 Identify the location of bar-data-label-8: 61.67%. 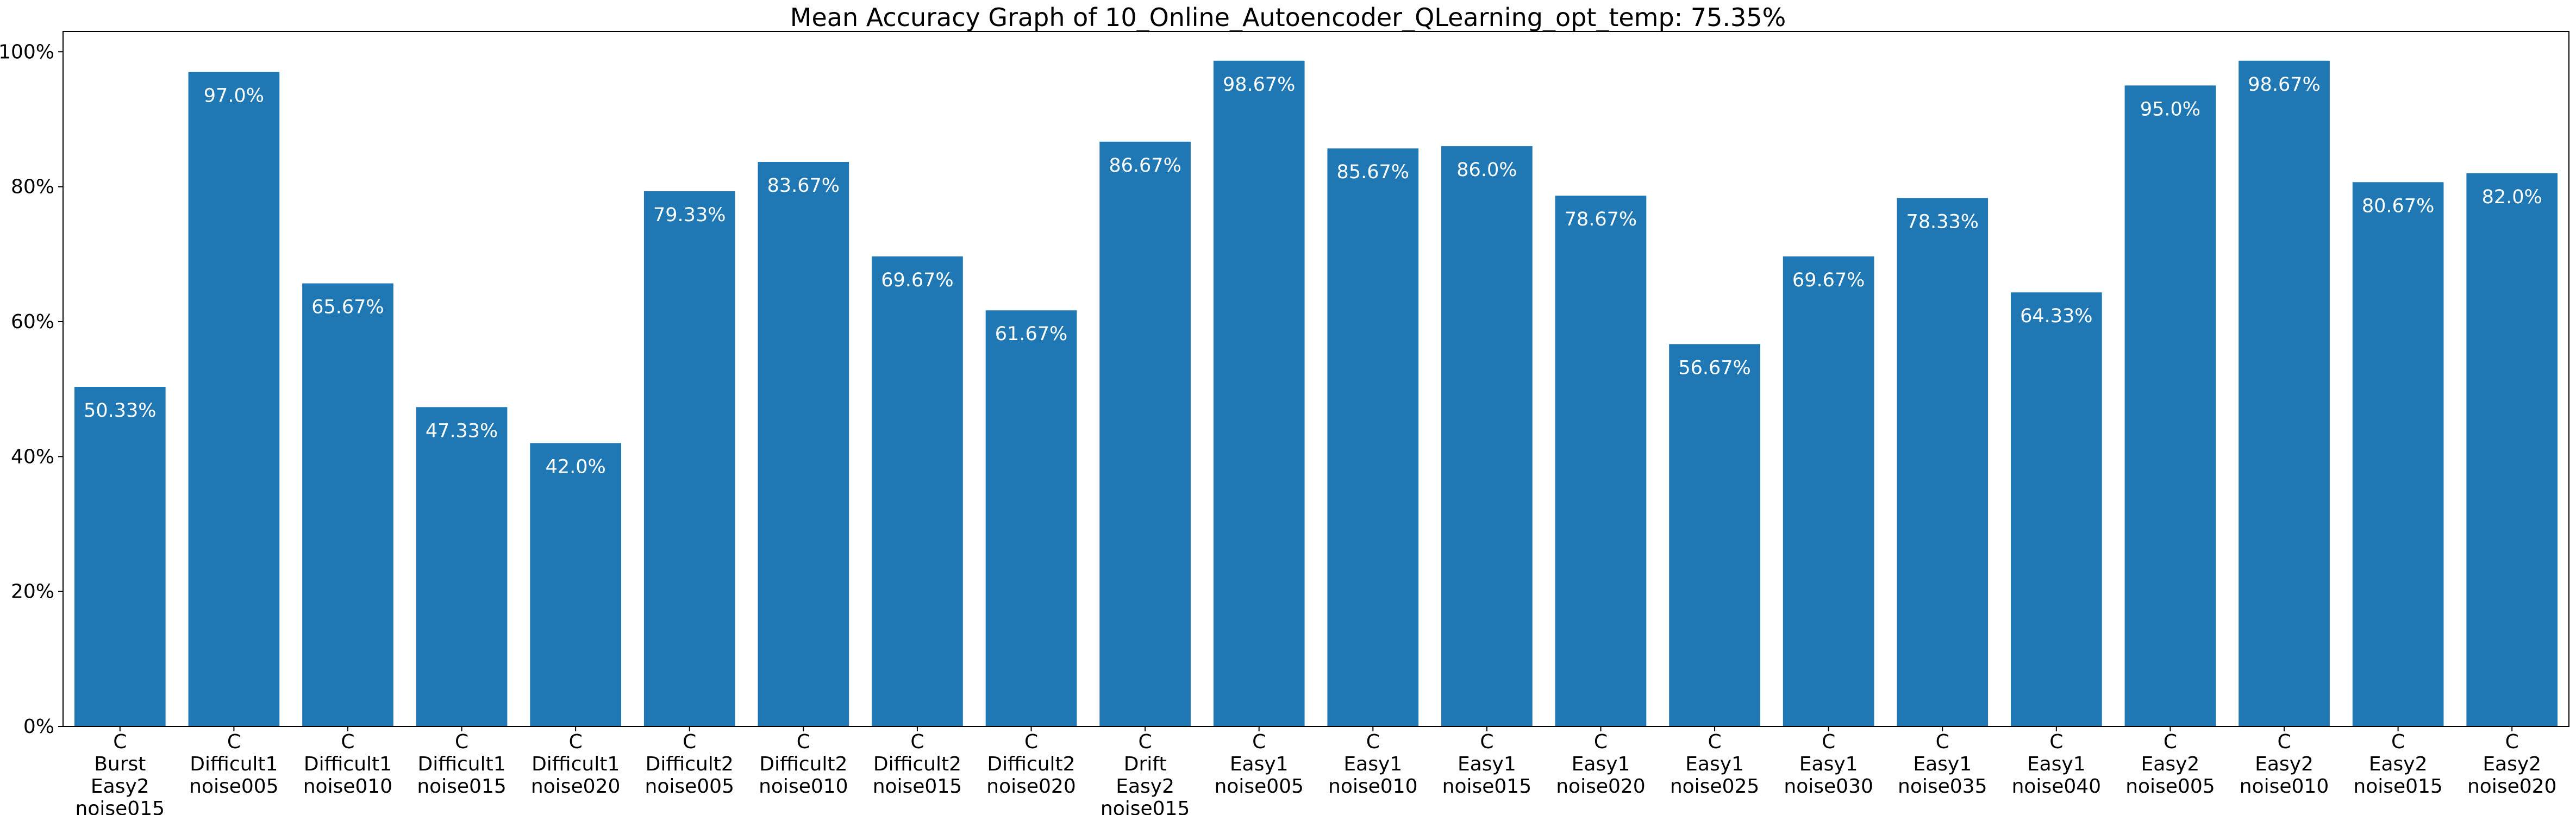
(1031, 334).